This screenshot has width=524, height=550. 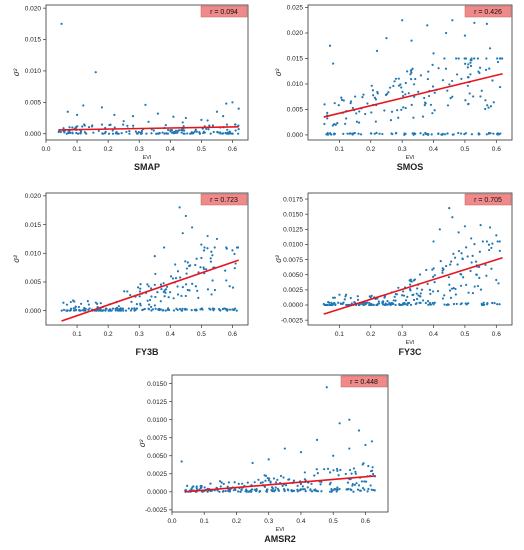 I want to click on x-tick-label: 0.6, so click(x=232, y=149).